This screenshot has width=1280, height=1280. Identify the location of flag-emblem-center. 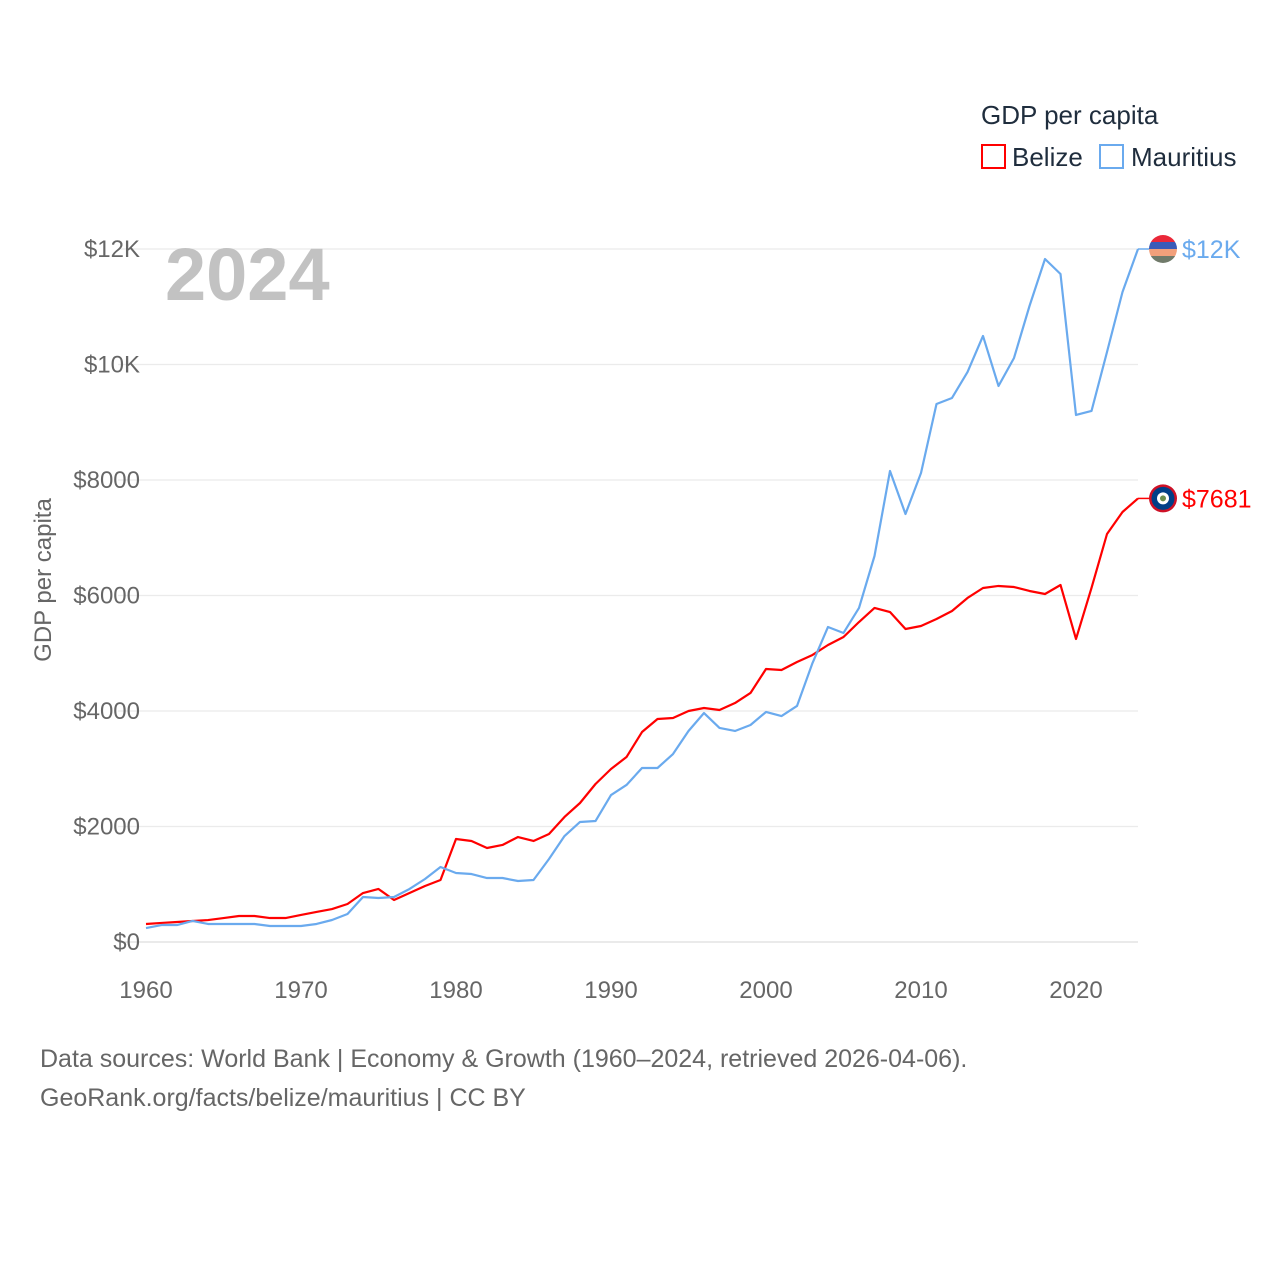
(1163, 498).